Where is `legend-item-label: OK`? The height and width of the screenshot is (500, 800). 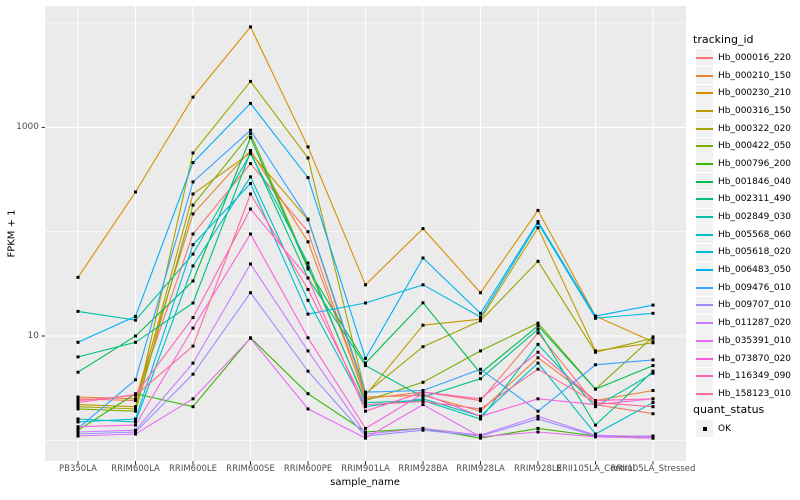 legend-item-label: OK is located at coordinates (724, 428).